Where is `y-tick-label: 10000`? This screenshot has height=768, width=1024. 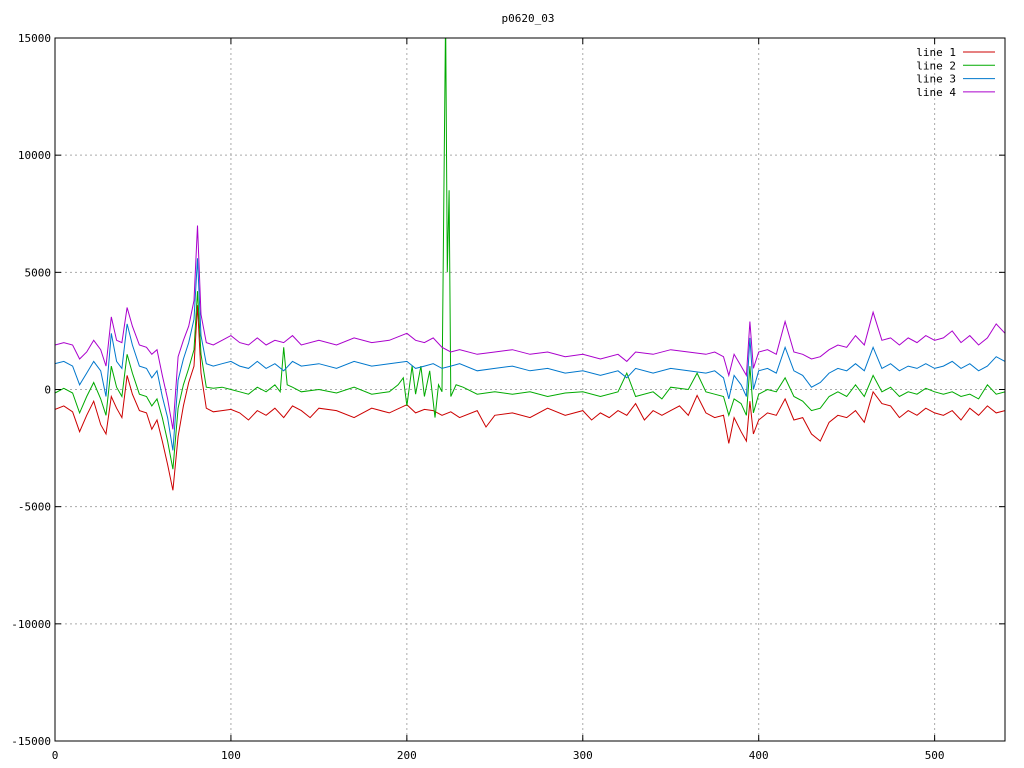 y-tick-label: 10000 is located at coordinates (34, 155).